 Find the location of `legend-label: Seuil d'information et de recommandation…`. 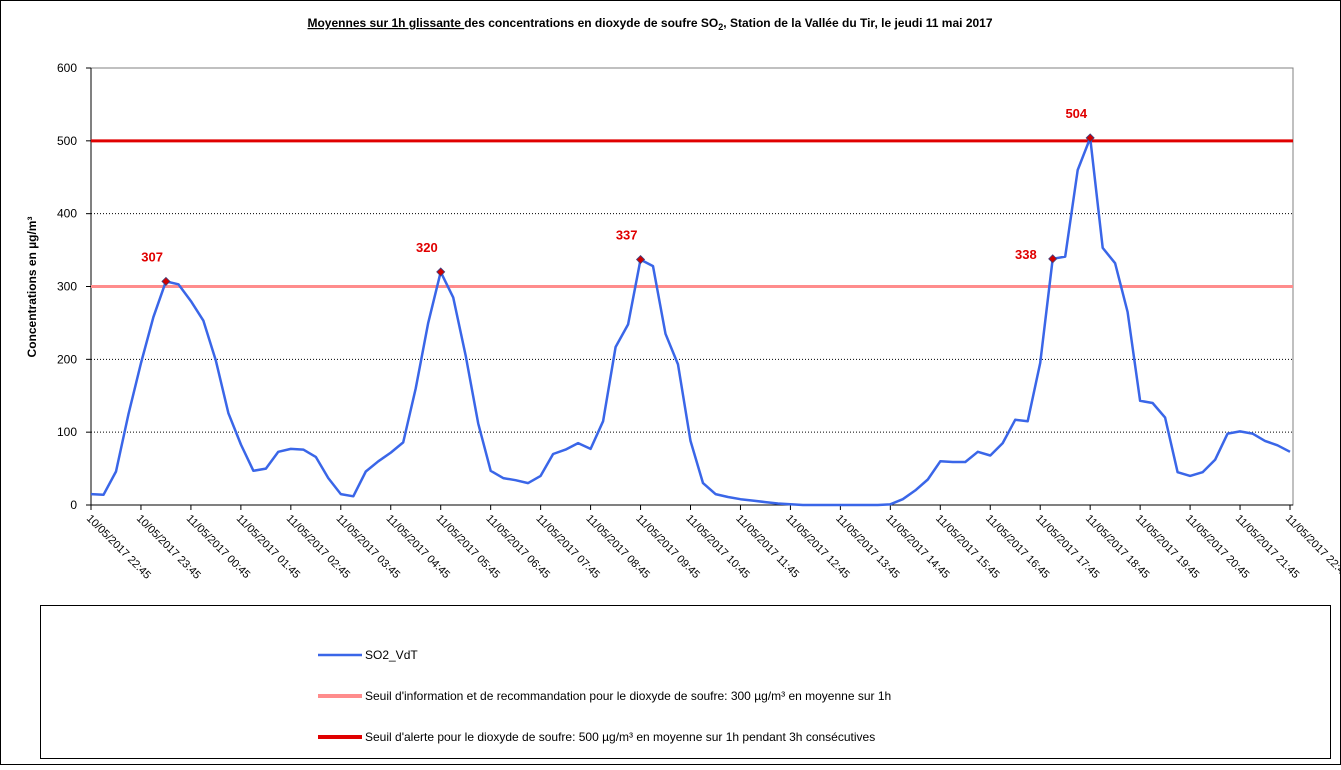

legend-label: Seuil d'information et de recommandation… is located at coordinates (628, 696).